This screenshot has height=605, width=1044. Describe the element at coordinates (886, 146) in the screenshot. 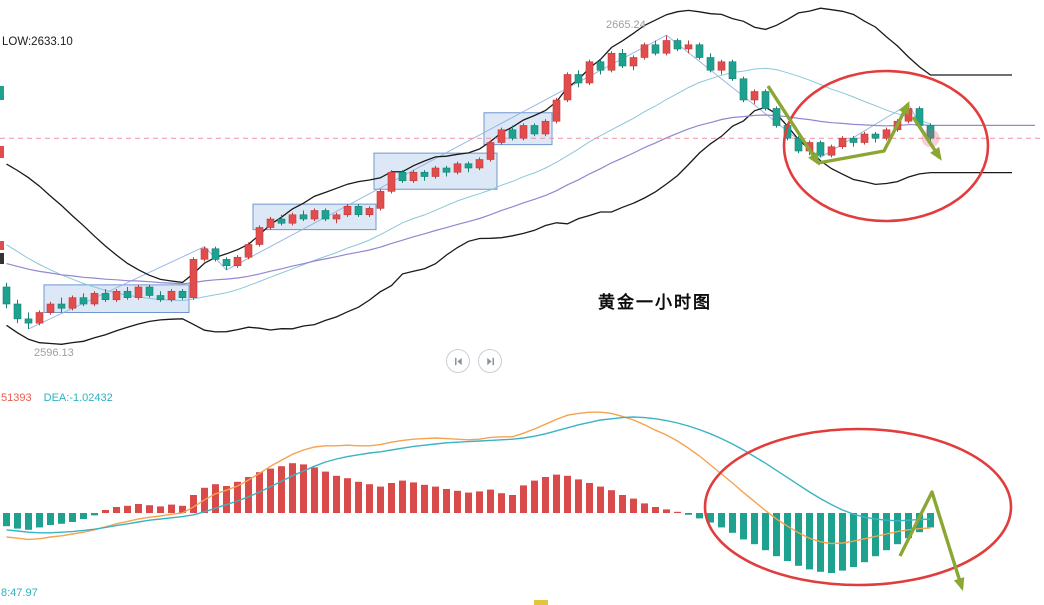

I see `highlight-ellipse-price` at that location.